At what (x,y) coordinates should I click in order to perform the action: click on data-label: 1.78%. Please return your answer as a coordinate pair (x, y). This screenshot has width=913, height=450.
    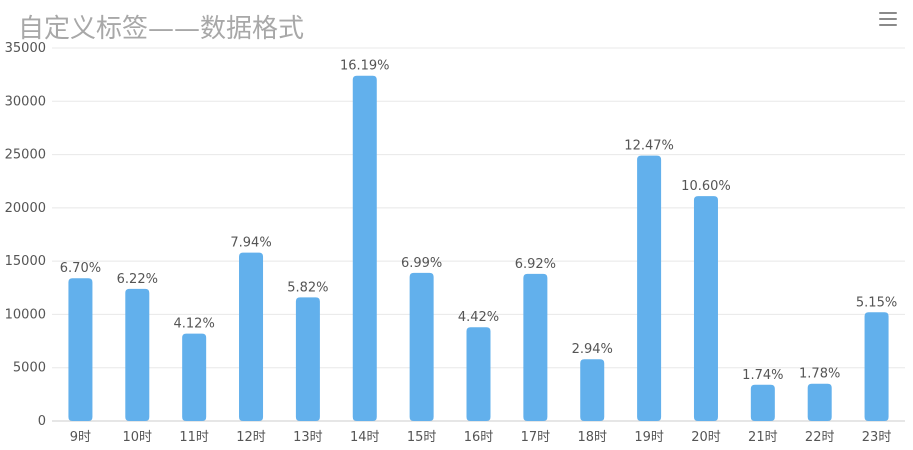
    Looking at the image, I should click on (819, 374).